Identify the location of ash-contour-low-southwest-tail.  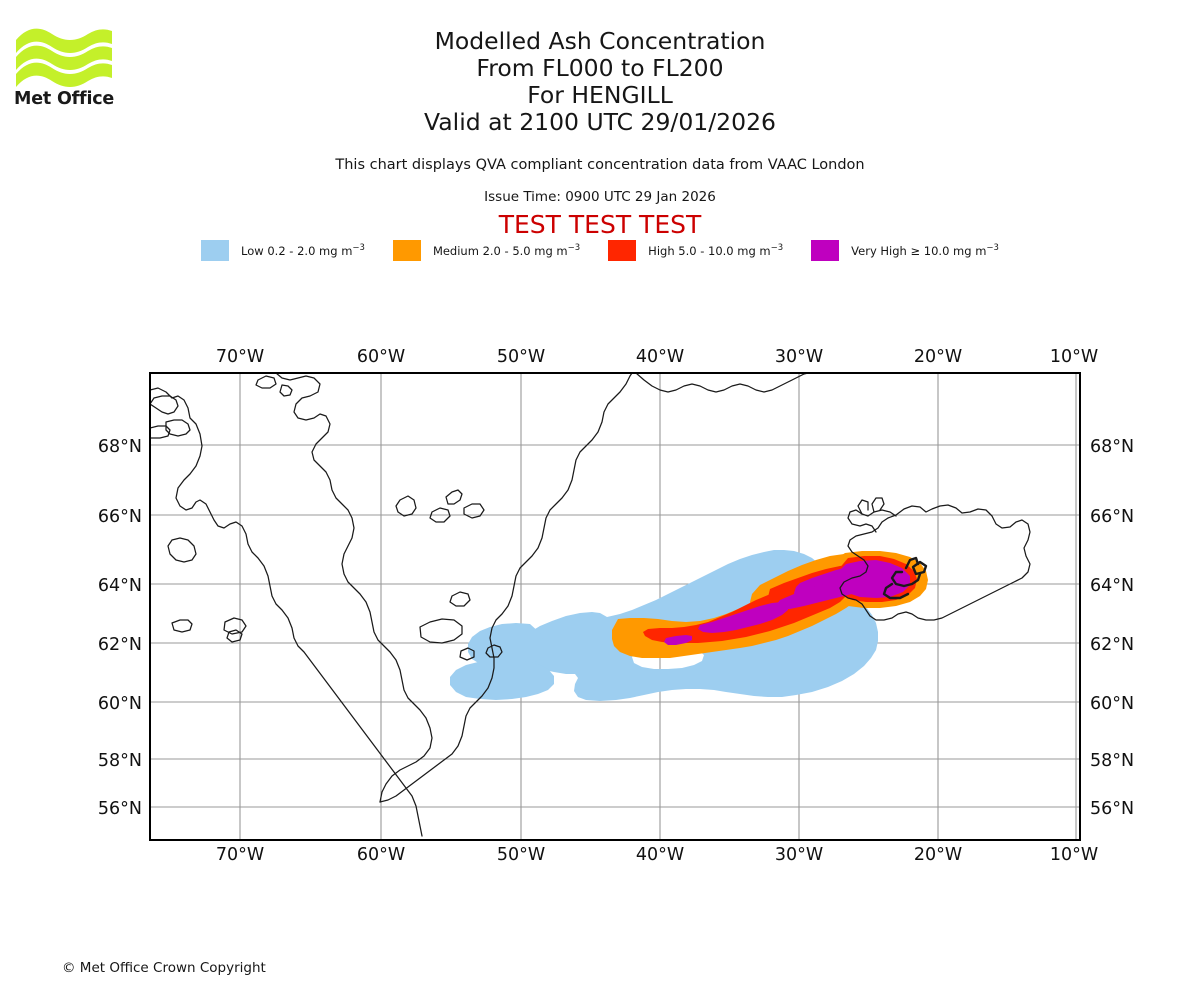
(502, 680).